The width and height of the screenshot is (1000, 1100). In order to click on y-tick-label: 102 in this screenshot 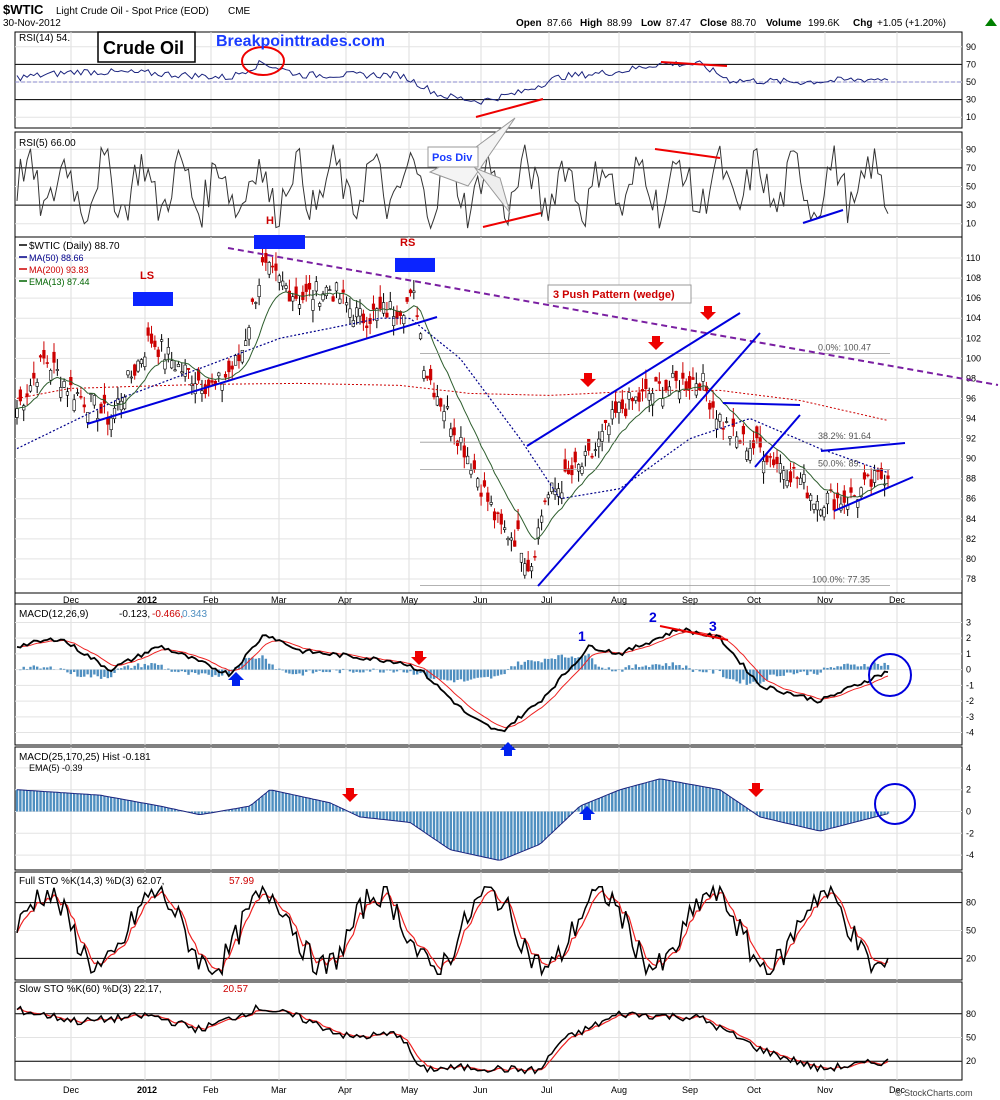, I will do `click(973, 338)`.